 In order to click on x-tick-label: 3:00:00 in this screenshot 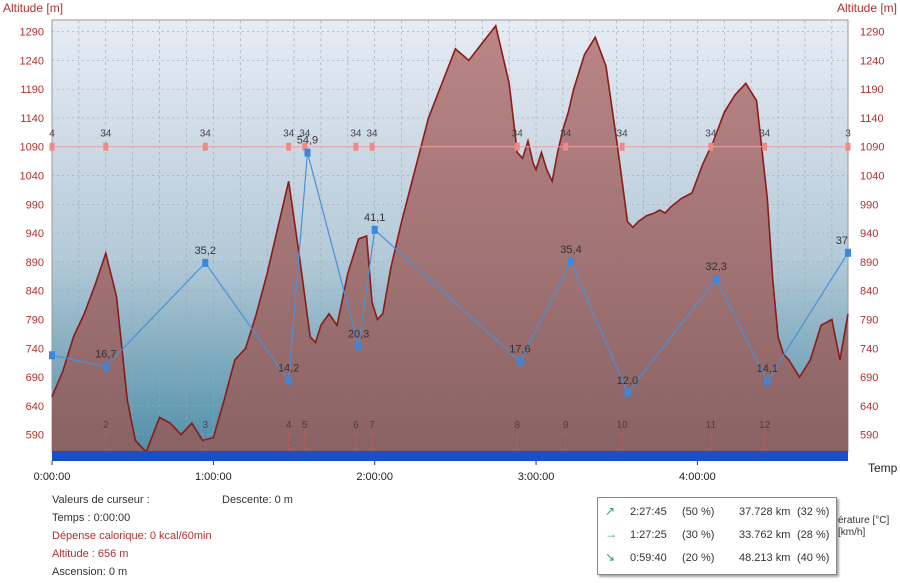, I will do `click(536, 477)`.